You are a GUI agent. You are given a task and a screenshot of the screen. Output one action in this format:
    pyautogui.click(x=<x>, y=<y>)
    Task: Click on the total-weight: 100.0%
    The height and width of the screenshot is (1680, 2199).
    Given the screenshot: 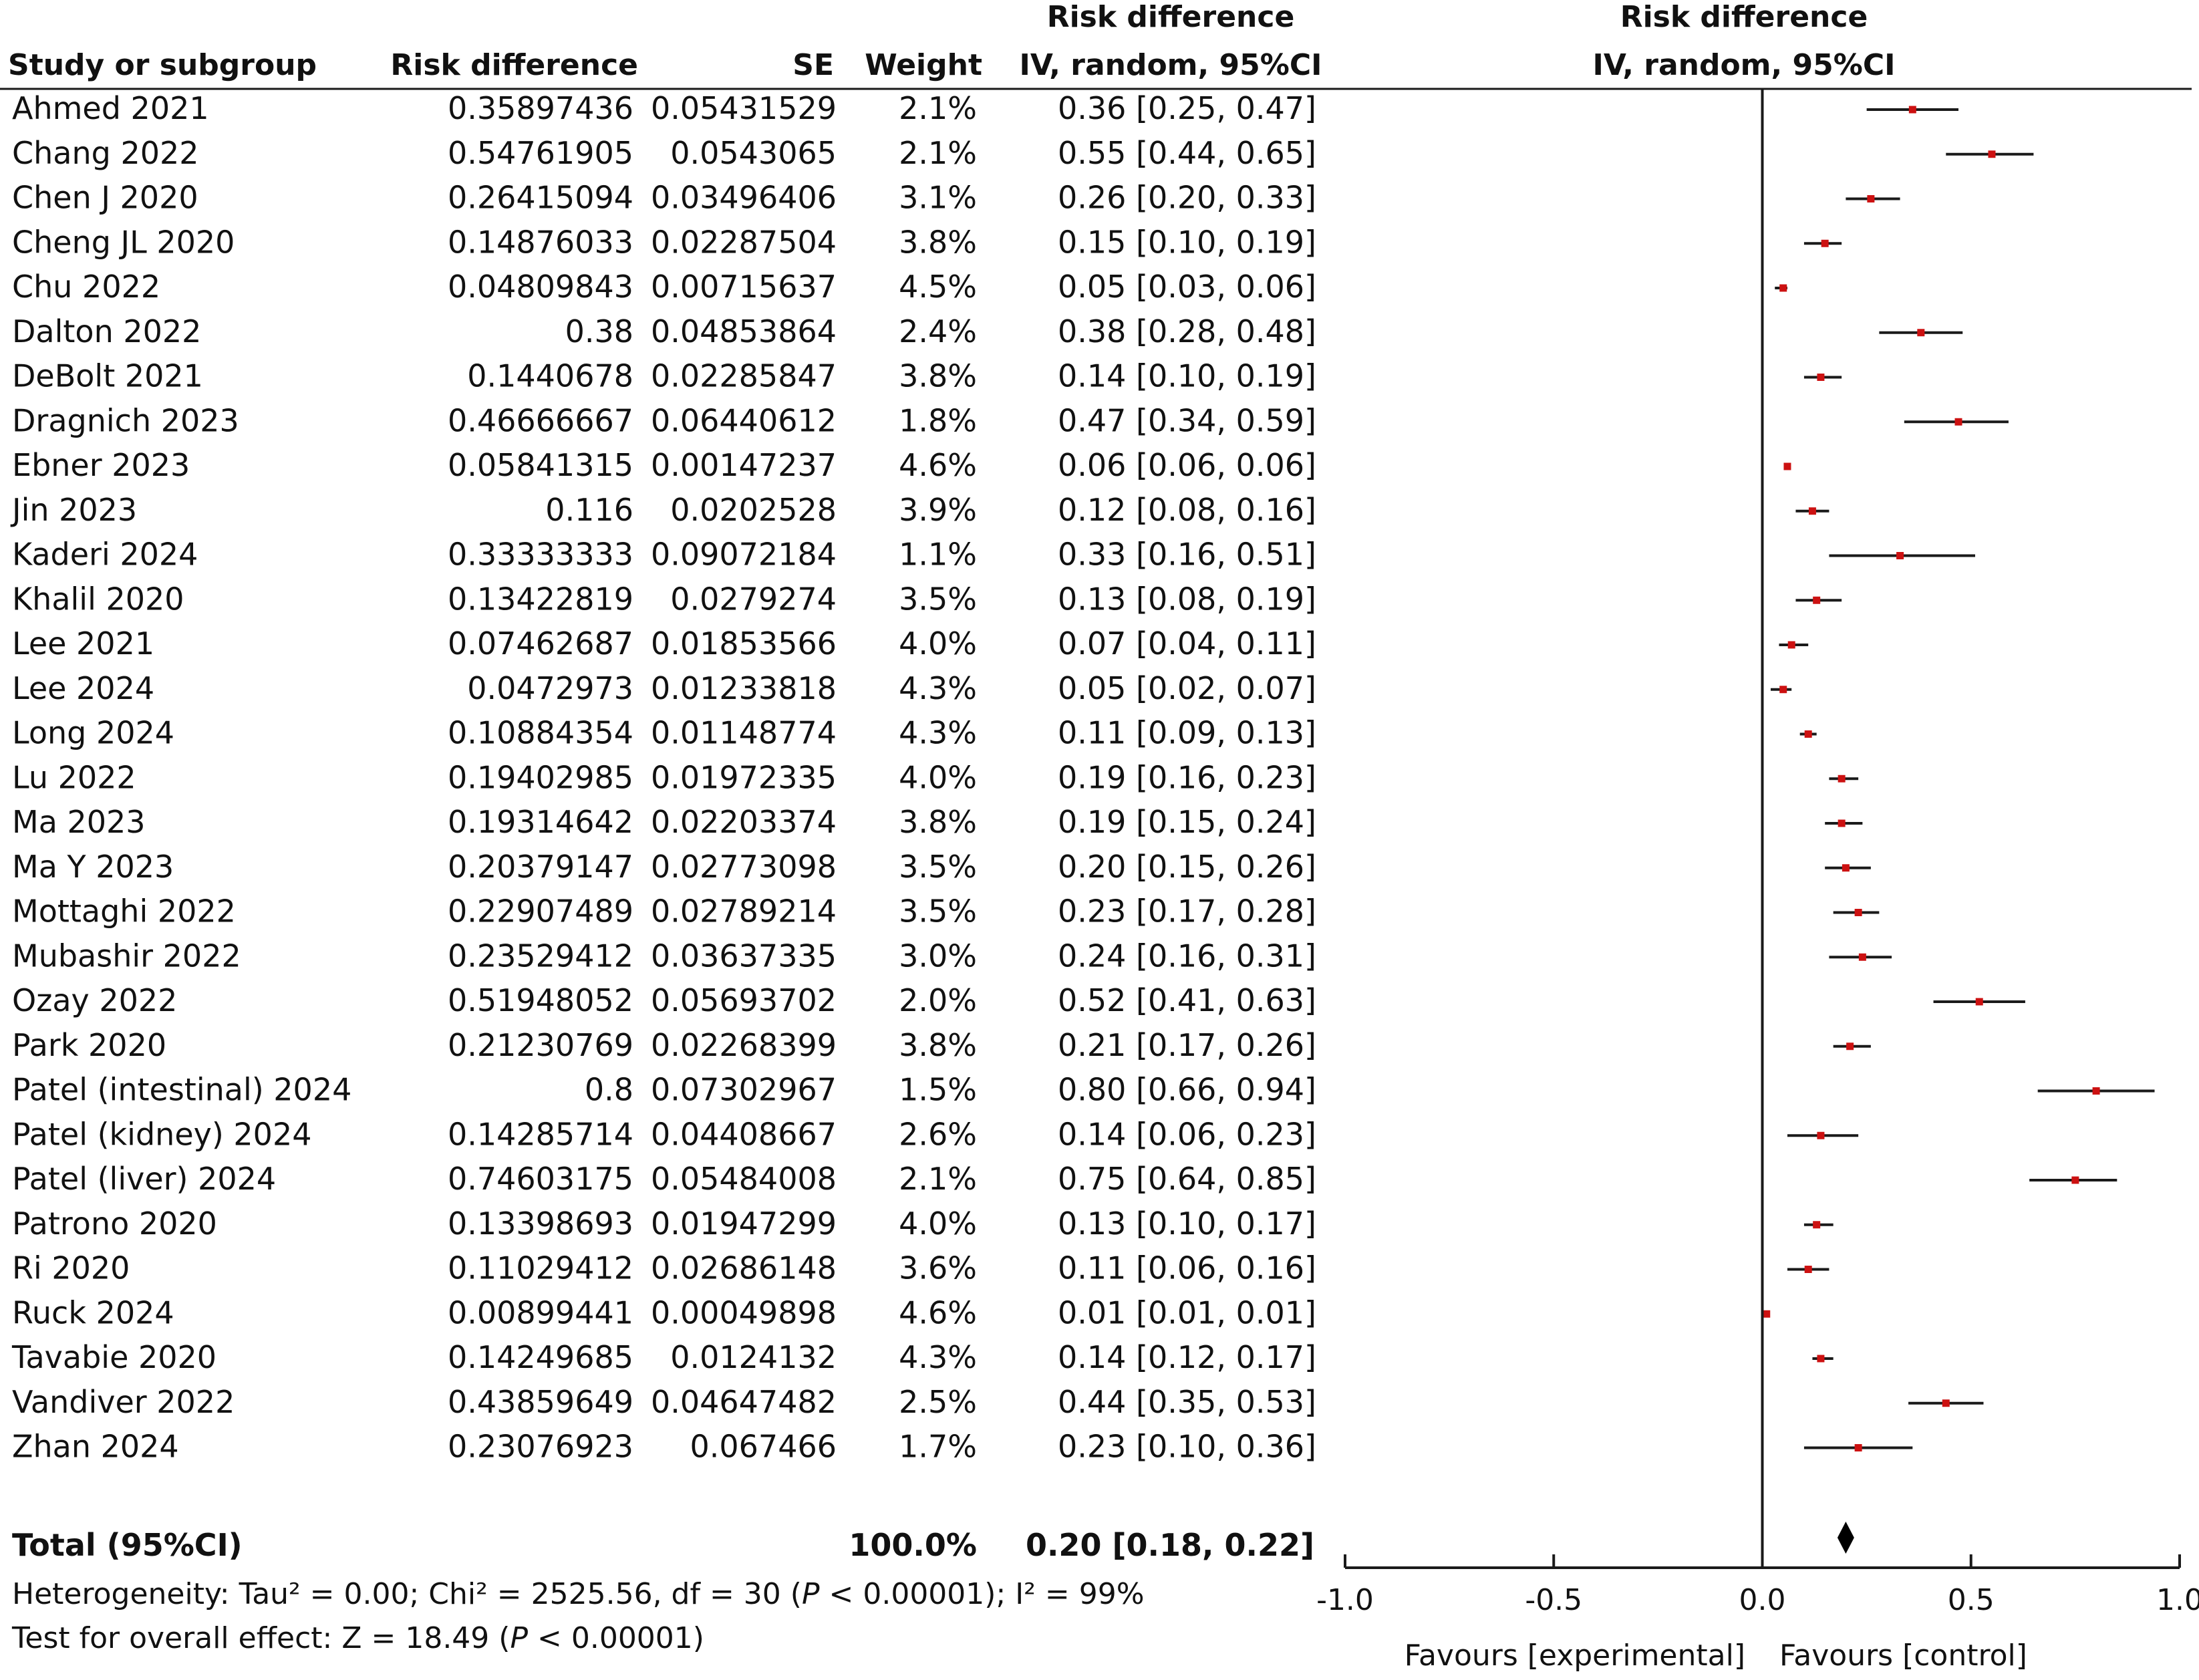 What is the action you would take?
    pyautogui.click(x=913, y=1545)
    